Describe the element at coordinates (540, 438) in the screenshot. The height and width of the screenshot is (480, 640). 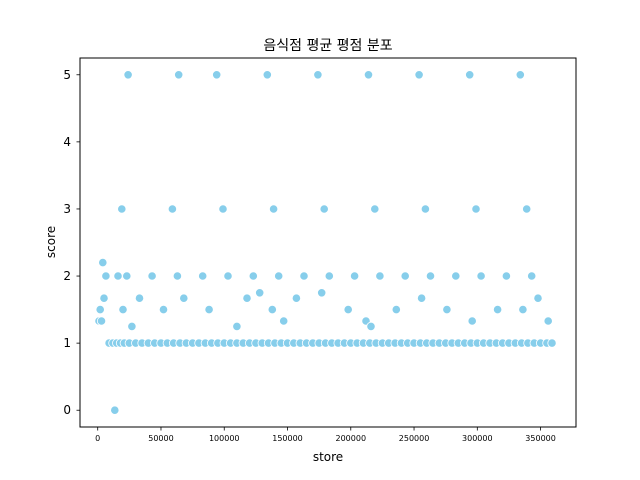
I see `x-tick-label: 350000` at that location.